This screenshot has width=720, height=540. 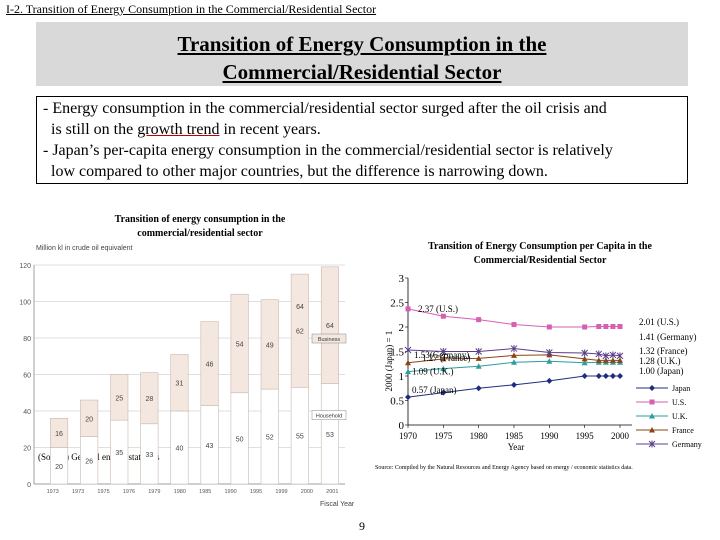 I want to click on bar-label-household: 35, so click(x=119, y=453).